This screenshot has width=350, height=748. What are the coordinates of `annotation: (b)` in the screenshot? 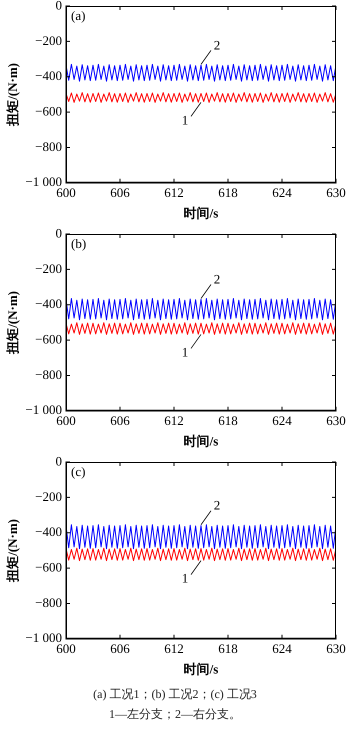 It's located at (78, 243).